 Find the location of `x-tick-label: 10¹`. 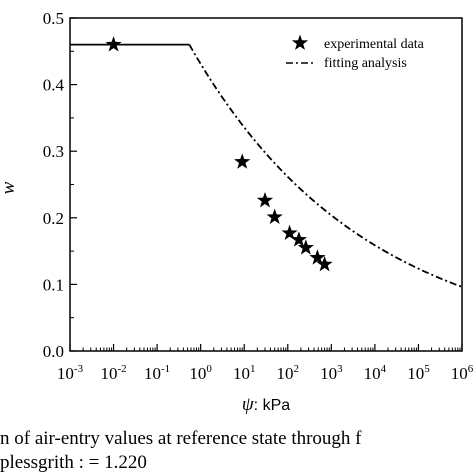

x-tick-label: 10¹ is located at coordinates (244, 373).